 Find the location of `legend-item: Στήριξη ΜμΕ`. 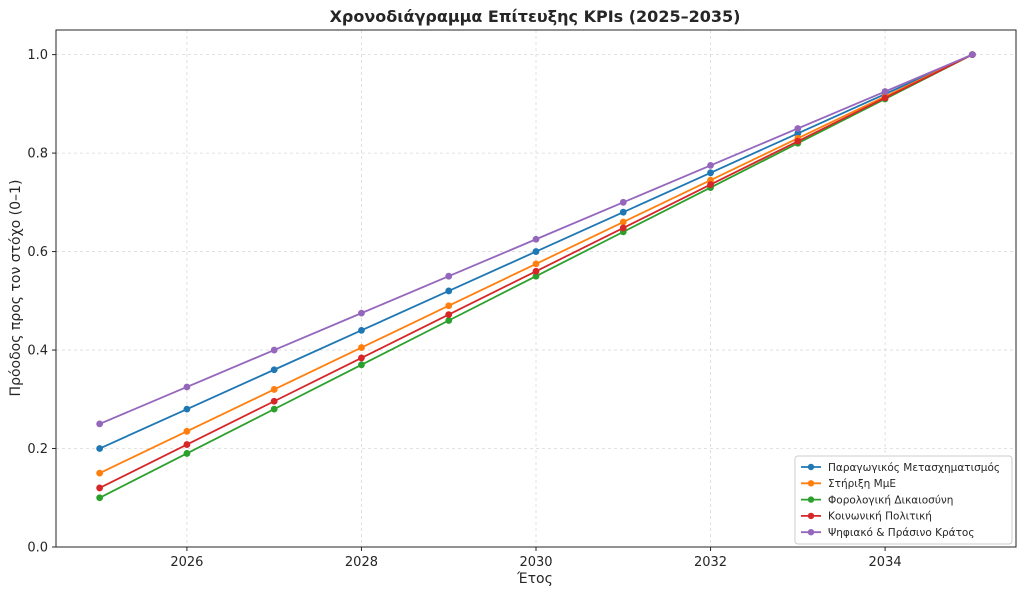

legend-item: Στήριξη ΜμΕ is located at coordinates (848, 484).